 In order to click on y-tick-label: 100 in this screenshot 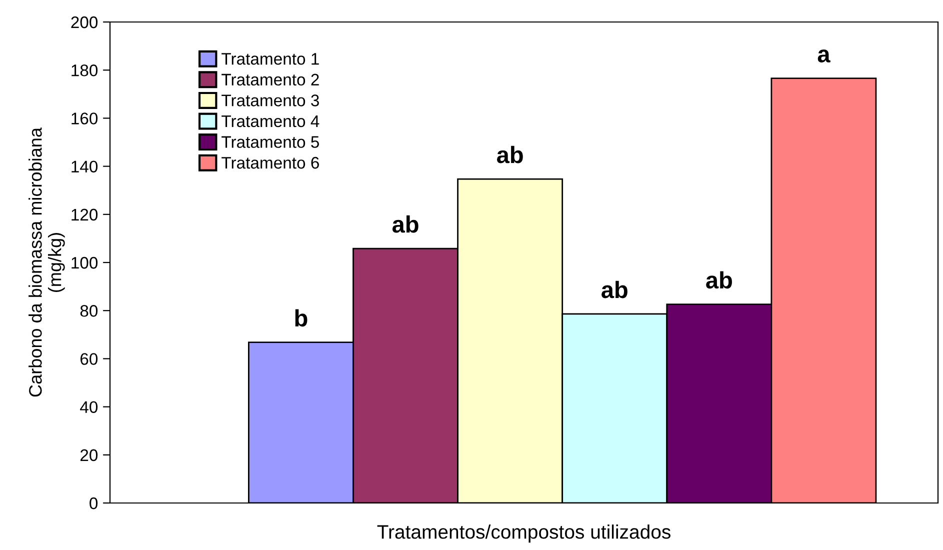, I will do `click(85, 262)`.